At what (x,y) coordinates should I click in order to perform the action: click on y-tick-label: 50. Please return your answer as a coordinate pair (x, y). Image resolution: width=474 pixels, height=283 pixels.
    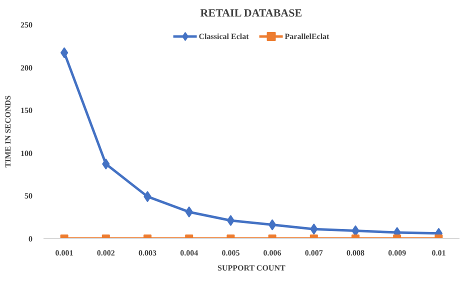
    Looking at the image, I should click on (28, 196).